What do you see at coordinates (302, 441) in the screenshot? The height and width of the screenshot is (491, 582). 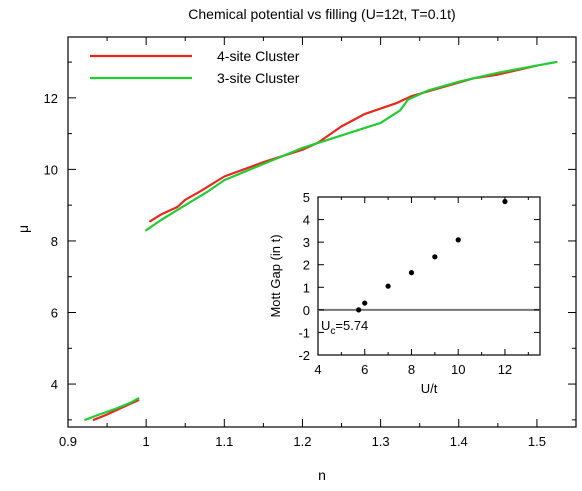 I see `main-x-tick-label: 1.2` at bounding box center [302, 441].